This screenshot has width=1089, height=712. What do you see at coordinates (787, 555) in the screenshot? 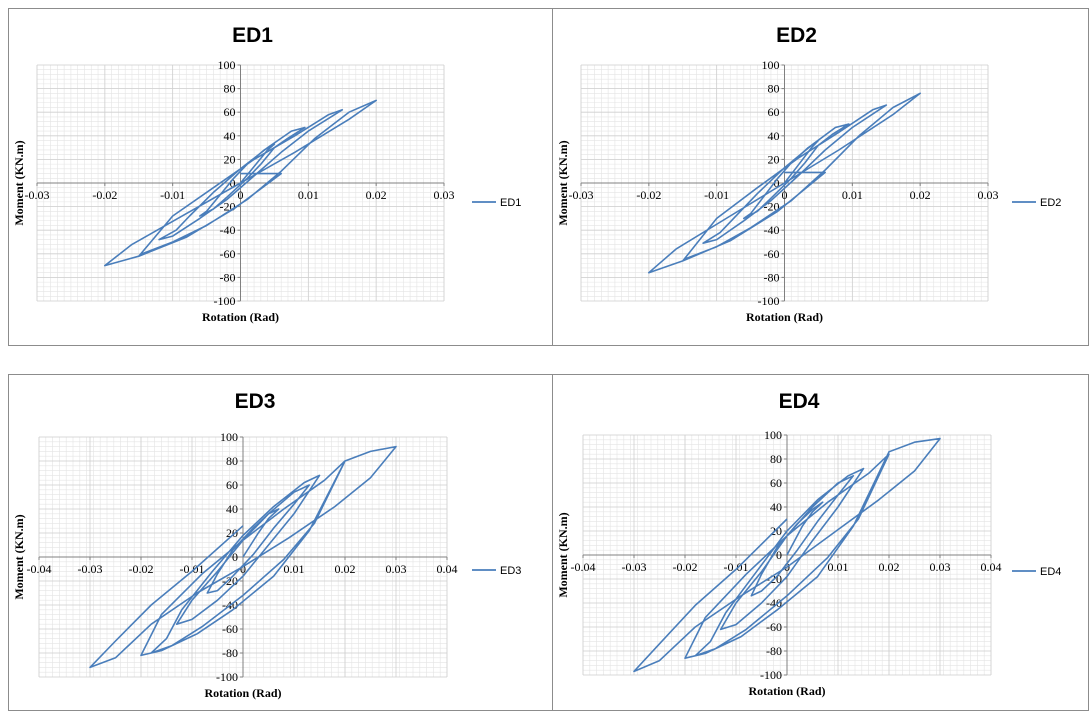
I see `series-line-ed4` at bounding box center [787, 555].